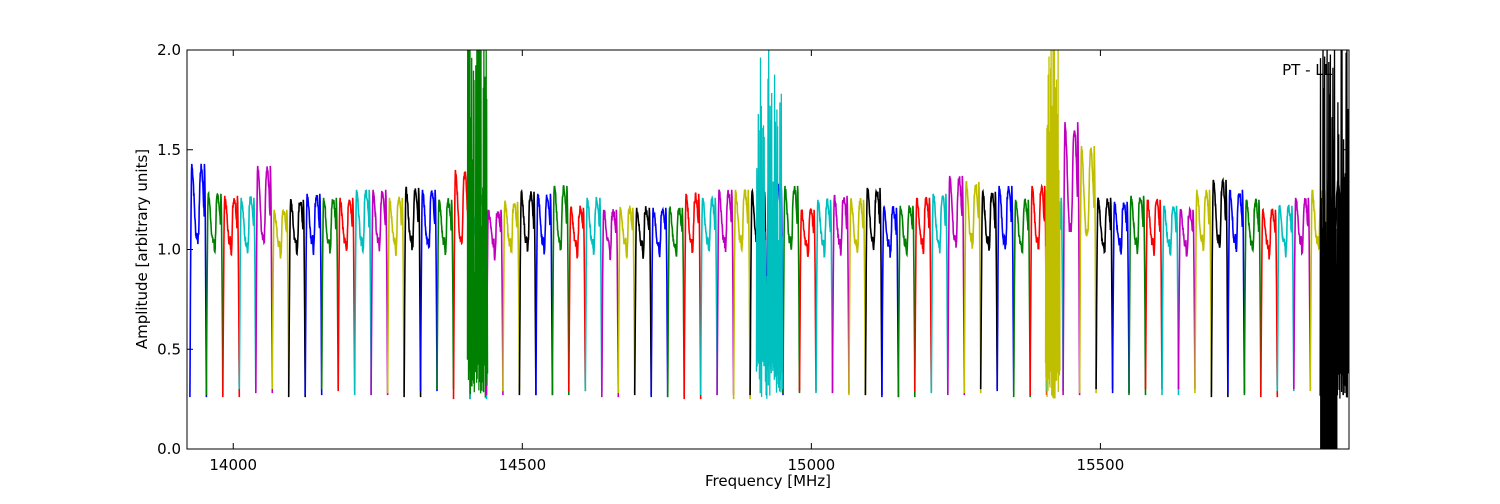 This screenshot has width=1500, height=504. I want to click on x-tick-label: 14500, so click(522, 465).